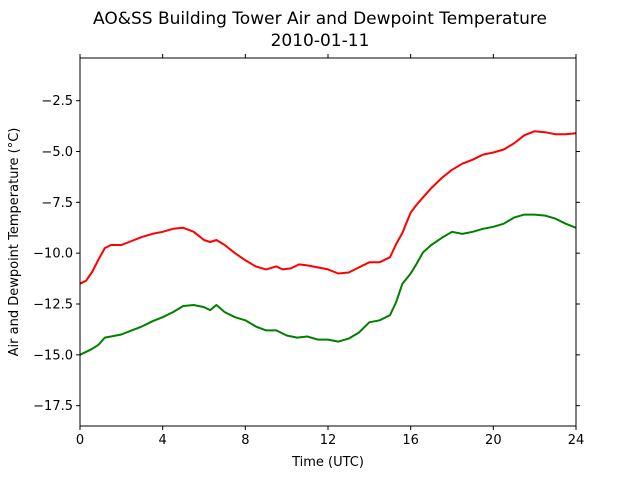  Describe the element at coordinates (53, 355) in the screenshot. I see `y-tick-label: −15.0` at that location.